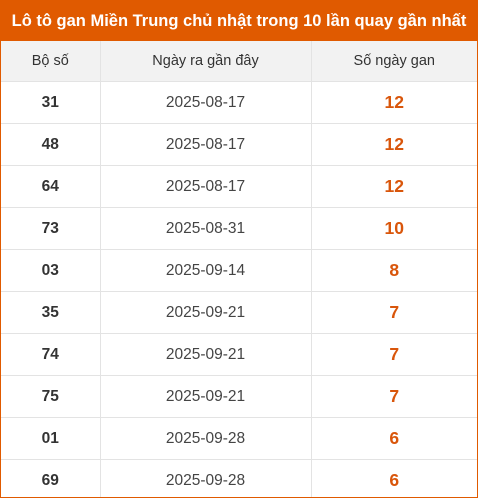 The width and height of the screenshot is (478, 498). What do you see at coordinates (206, 270) in the screenshot?
I see `cell-date: 2025-09-14` at bounding box center [206, 270].